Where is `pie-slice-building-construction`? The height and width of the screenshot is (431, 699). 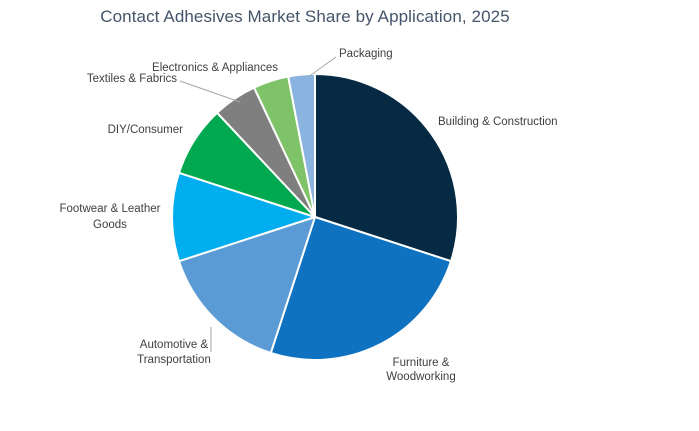 pie-slice-building-construction is located at coordinates (386, 168).